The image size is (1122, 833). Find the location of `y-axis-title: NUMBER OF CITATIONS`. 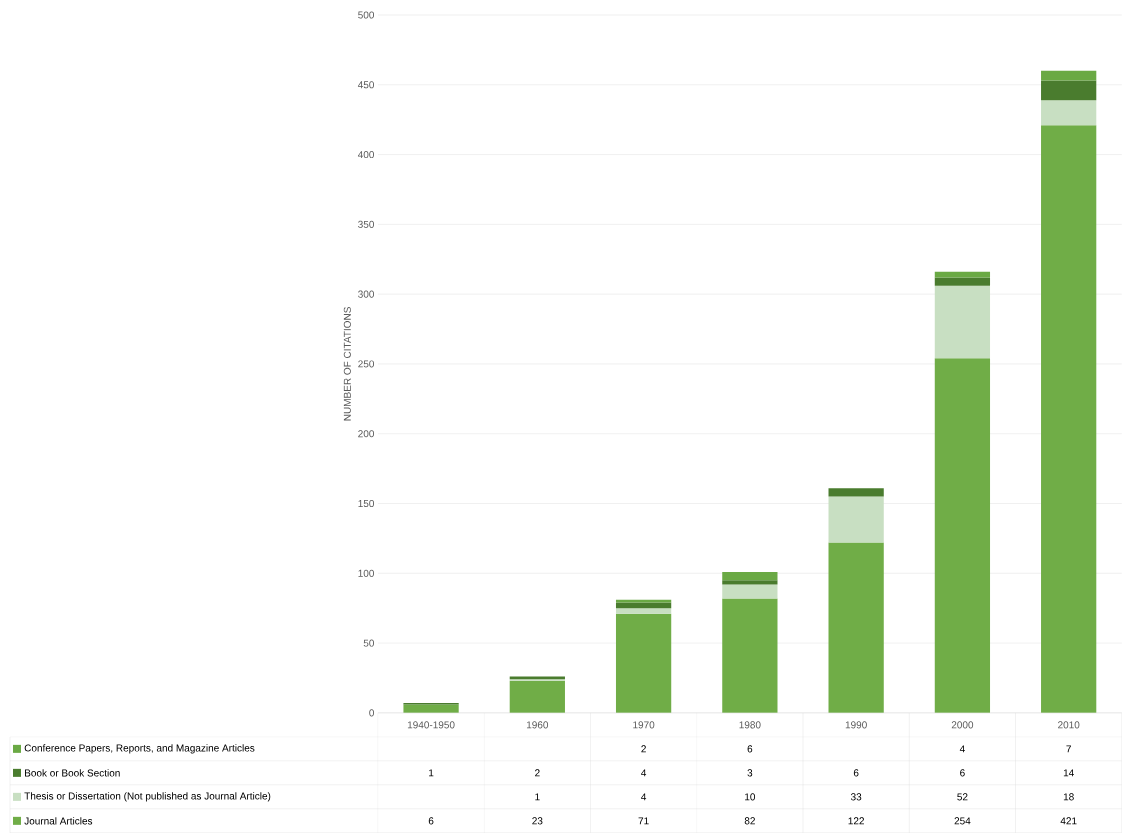

y-axis-title: NUMBER OF CITATIONS is located at coordinates (347, 364).